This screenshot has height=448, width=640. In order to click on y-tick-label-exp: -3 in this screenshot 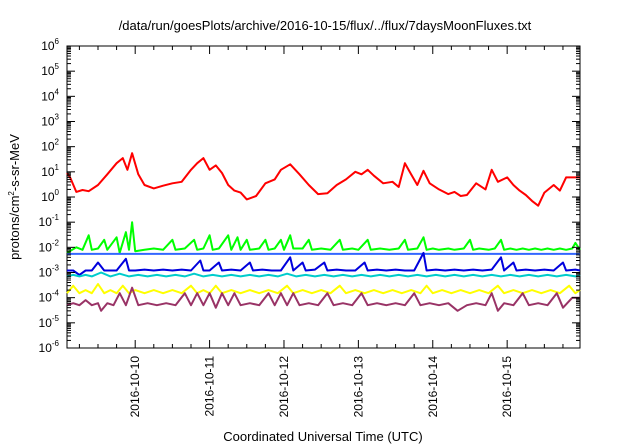, I will do `click(56, 268)`.